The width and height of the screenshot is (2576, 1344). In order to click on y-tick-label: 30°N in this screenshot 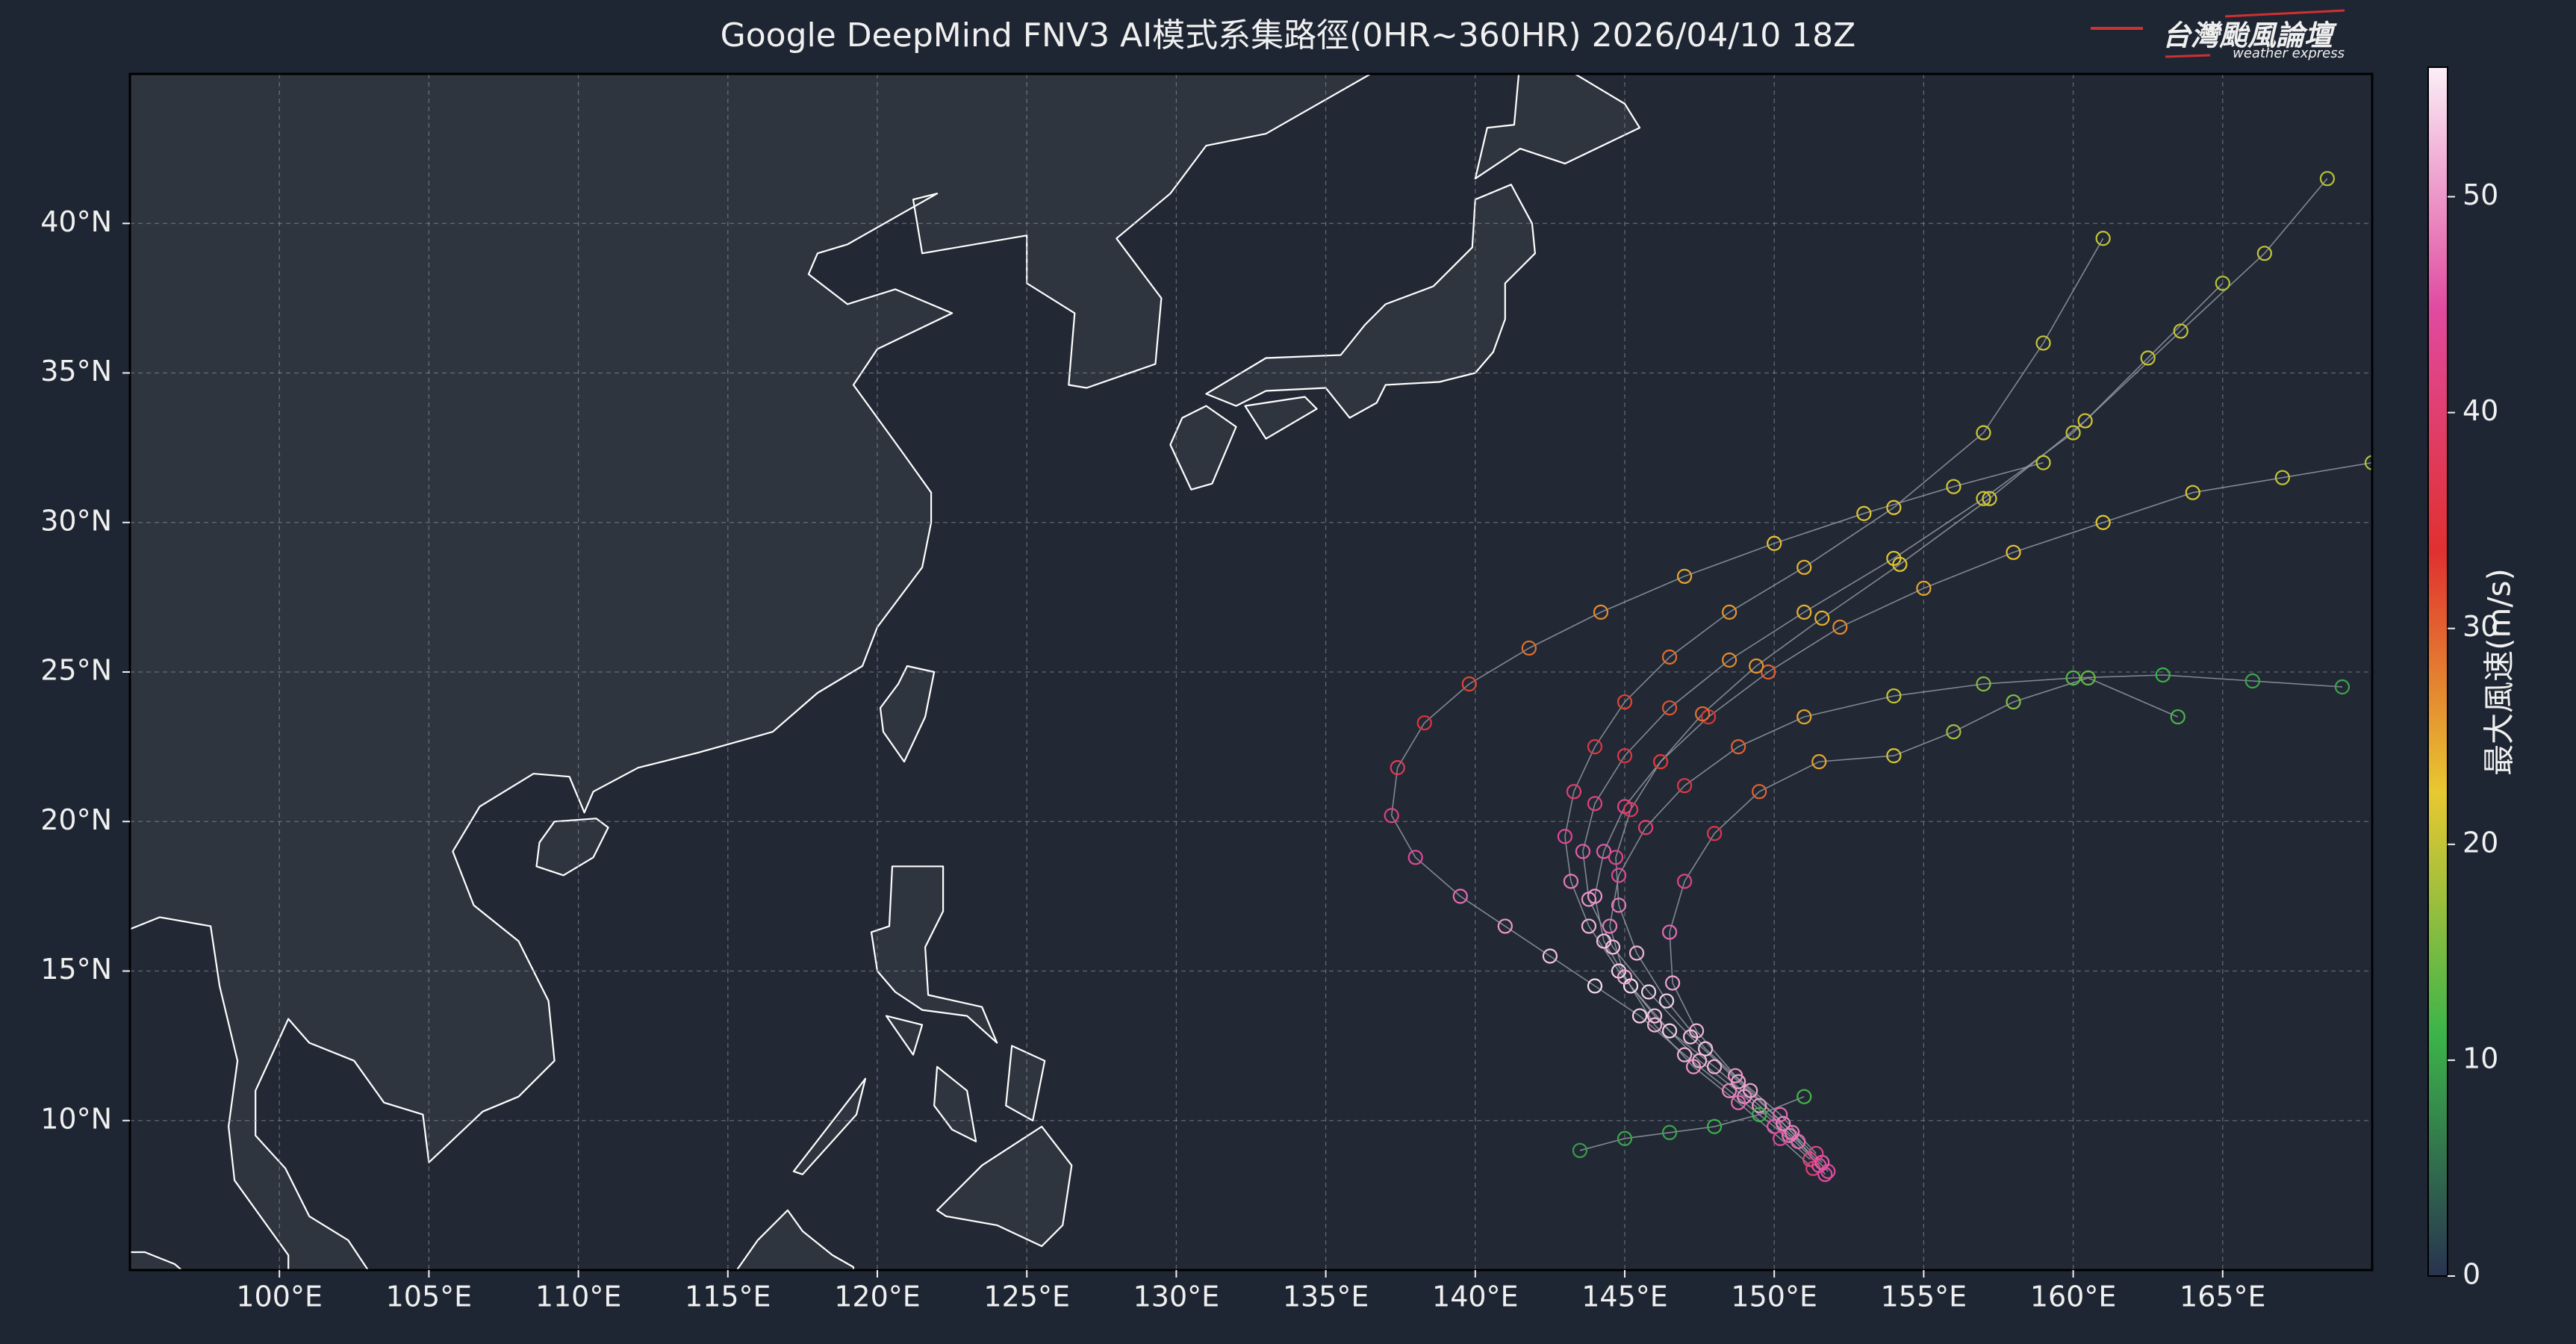, I will do `click(76, 520)`.